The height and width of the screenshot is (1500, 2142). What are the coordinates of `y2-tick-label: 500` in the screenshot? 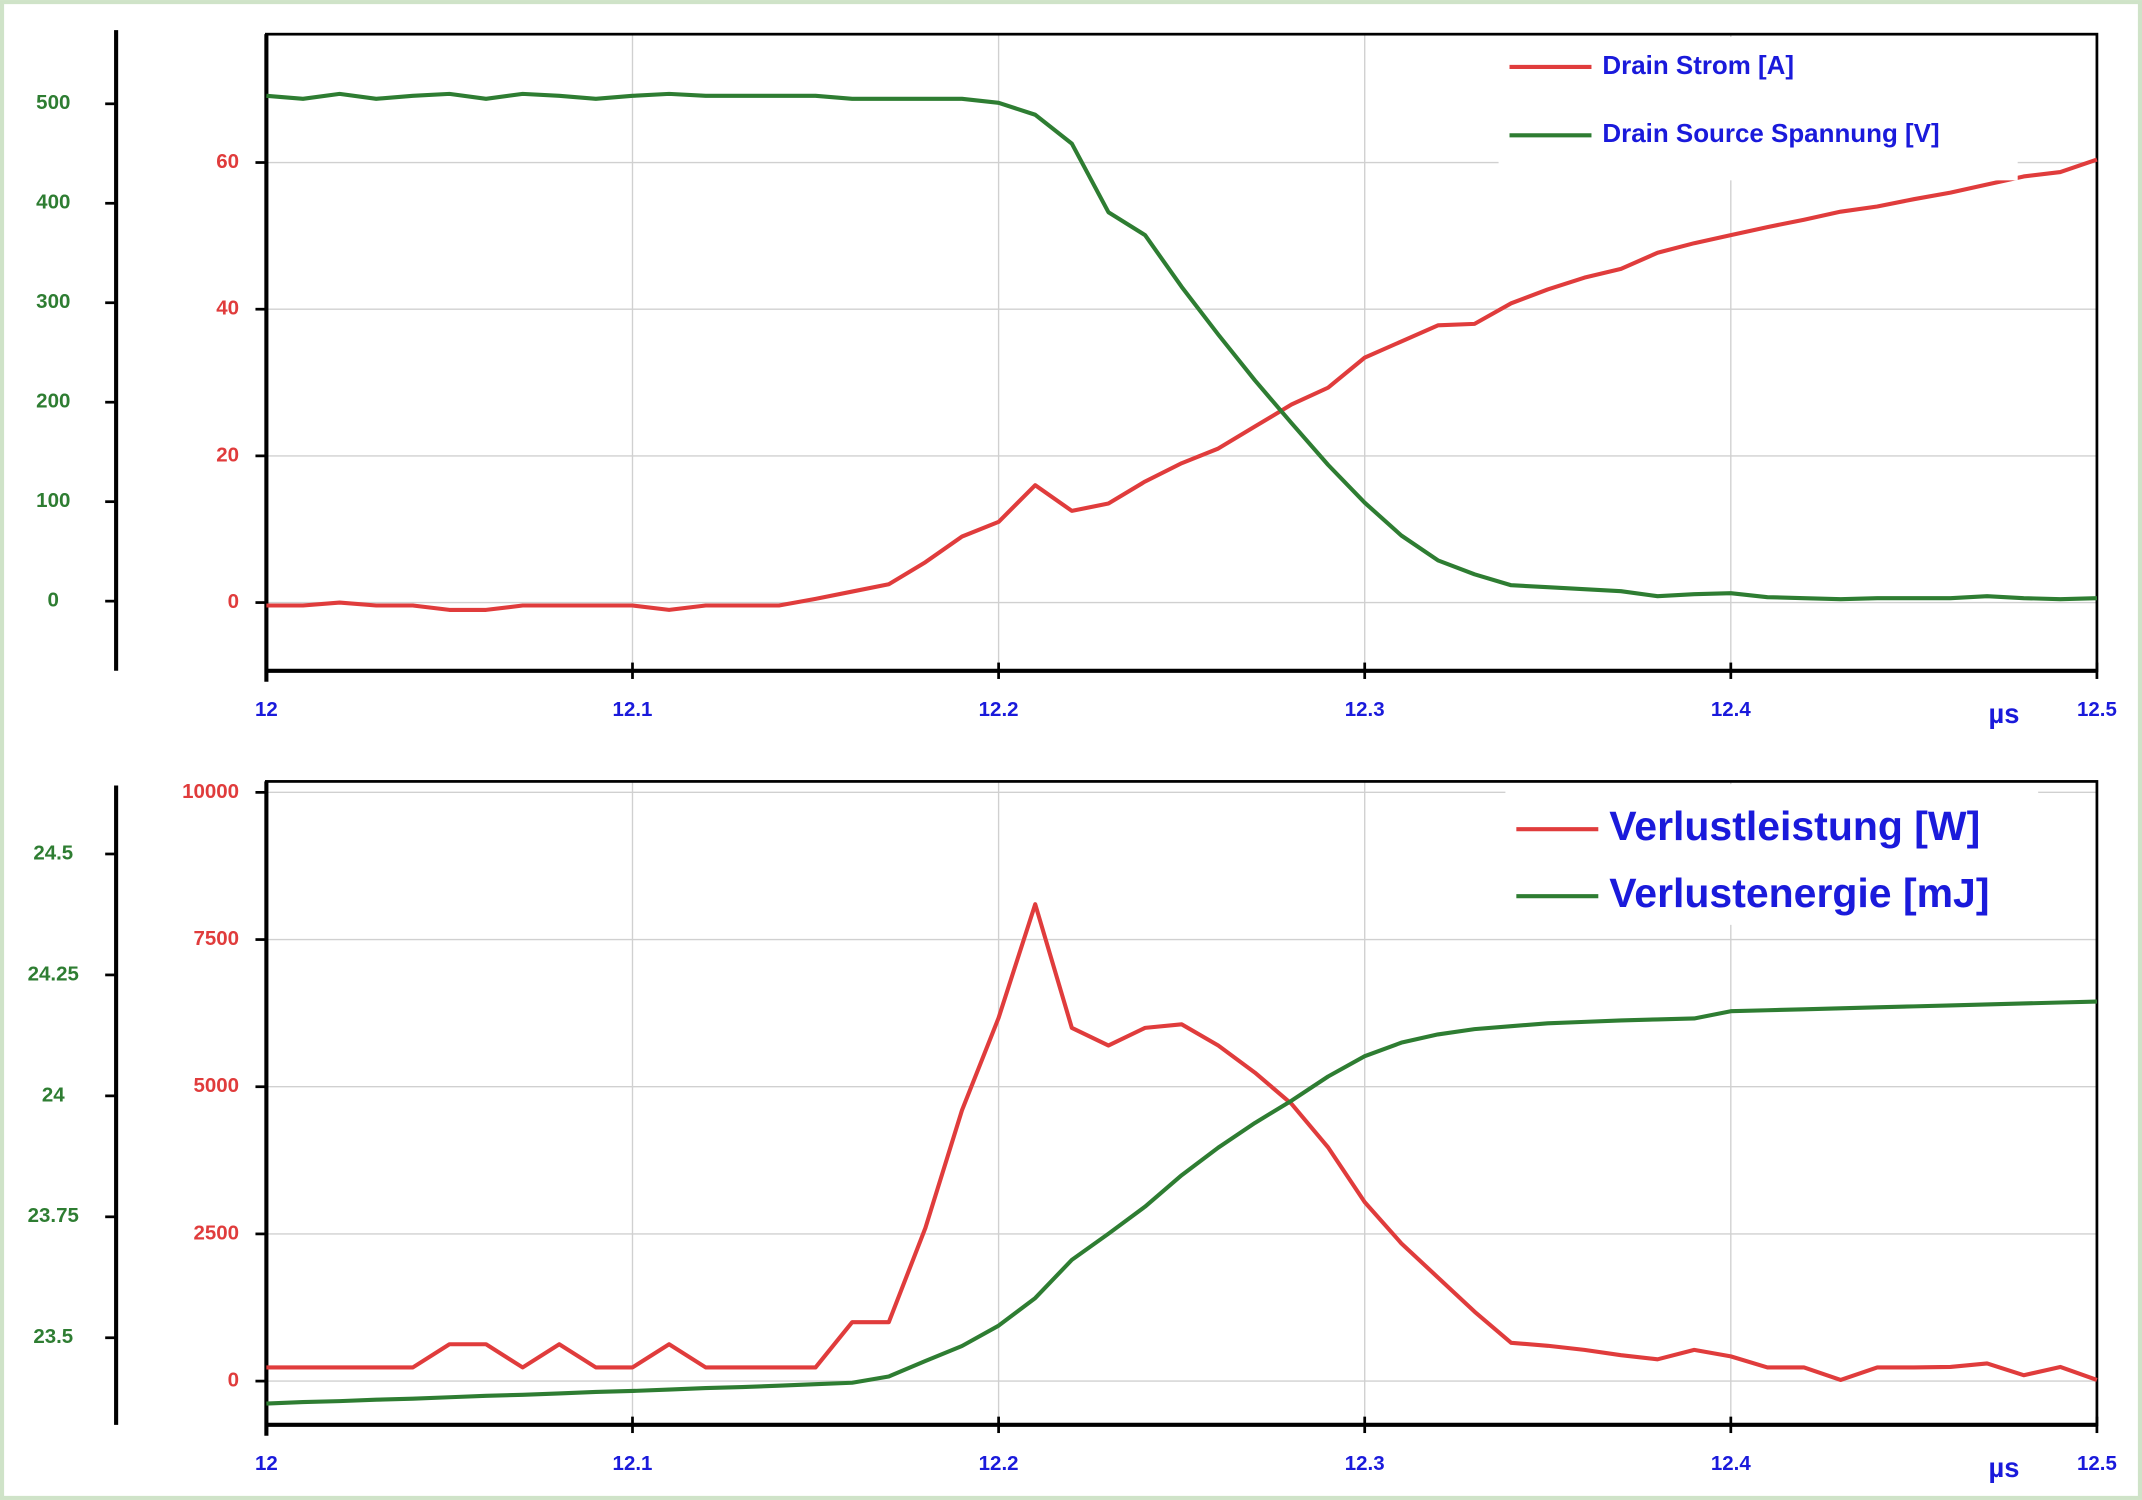 It's located at (53, 102).